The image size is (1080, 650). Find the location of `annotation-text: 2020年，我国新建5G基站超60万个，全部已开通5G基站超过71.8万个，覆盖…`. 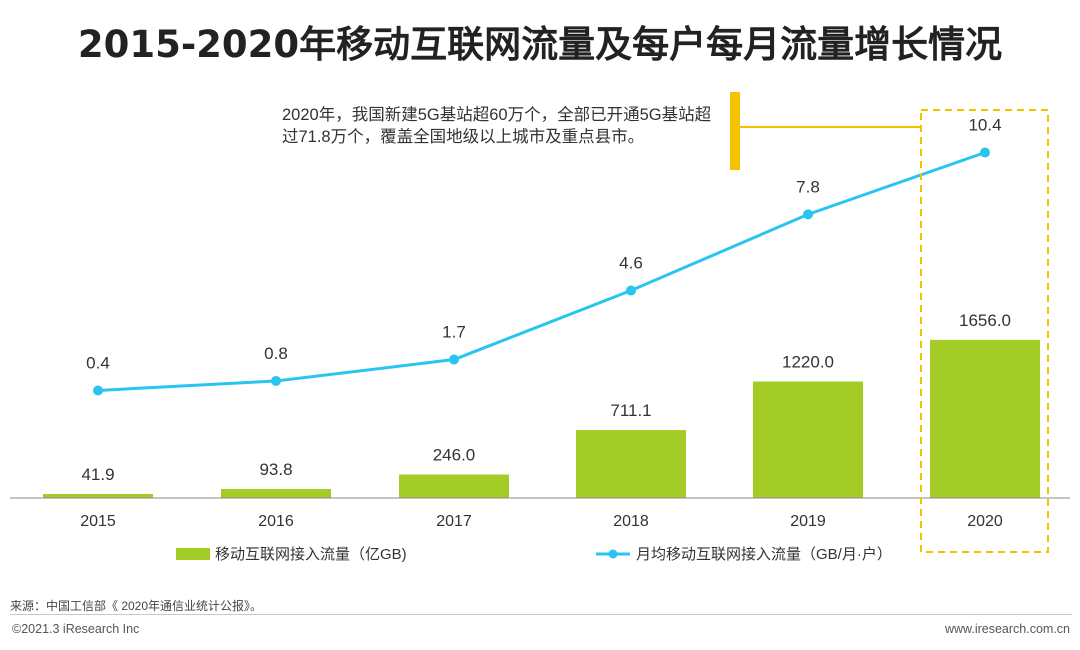

annotation-text: 2020年，我国新建5G基站超60万个，全部已开通5G基站超过71.8万个，覆盖… is located at coordinates (497, 126).